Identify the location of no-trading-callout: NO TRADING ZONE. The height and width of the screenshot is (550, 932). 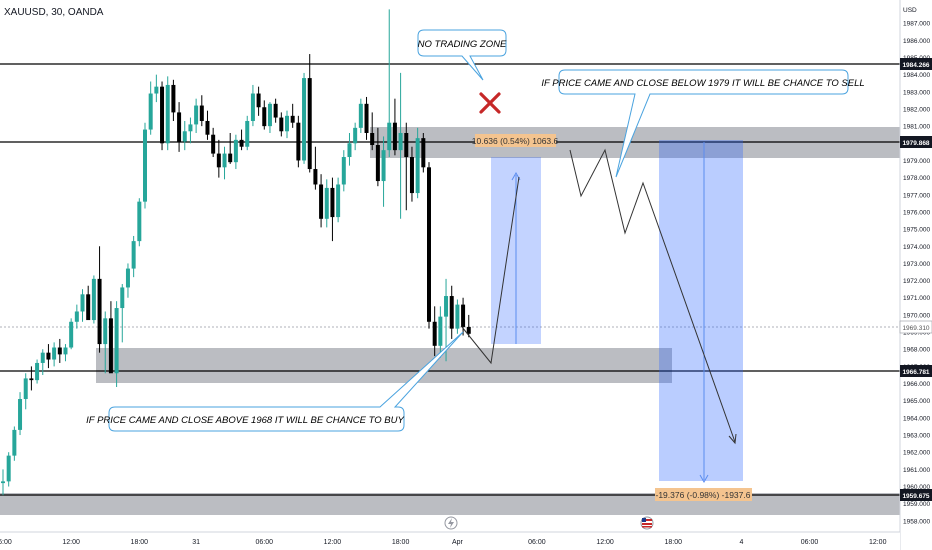
(462, 55).